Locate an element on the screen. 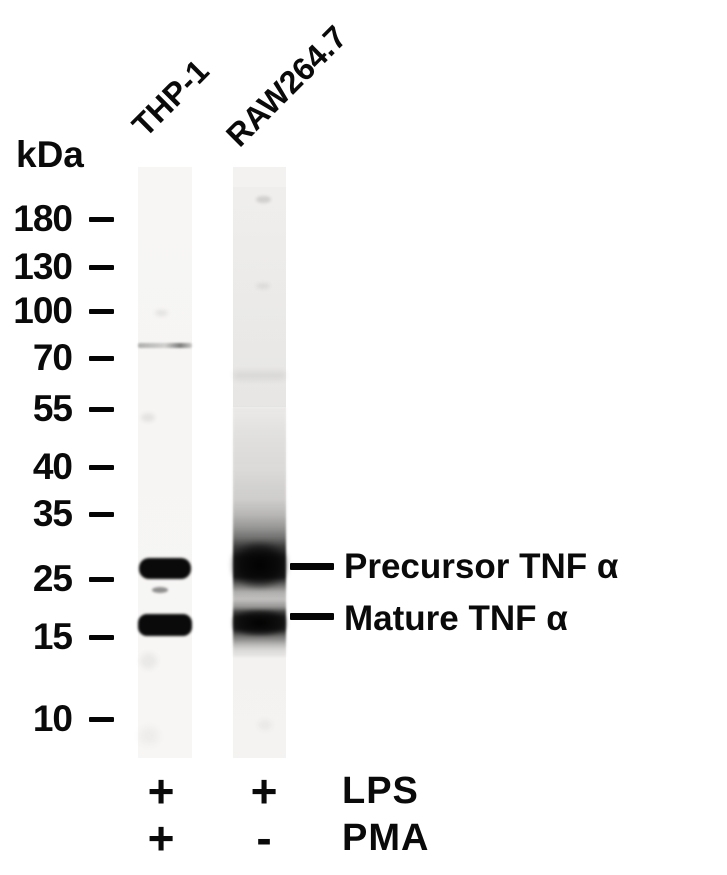 This screenshot has width=727, height=875. lps-value-thp1: + is located at coordinates (161, 791).